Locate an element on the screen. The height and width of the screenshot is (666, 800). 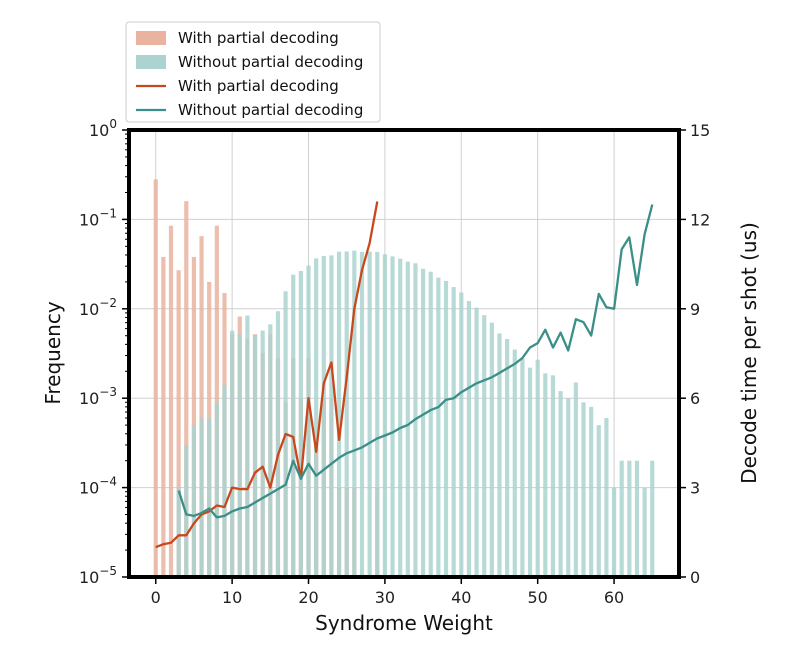
y-tick-label: 10⁰ is located at coordinates (103, 128).